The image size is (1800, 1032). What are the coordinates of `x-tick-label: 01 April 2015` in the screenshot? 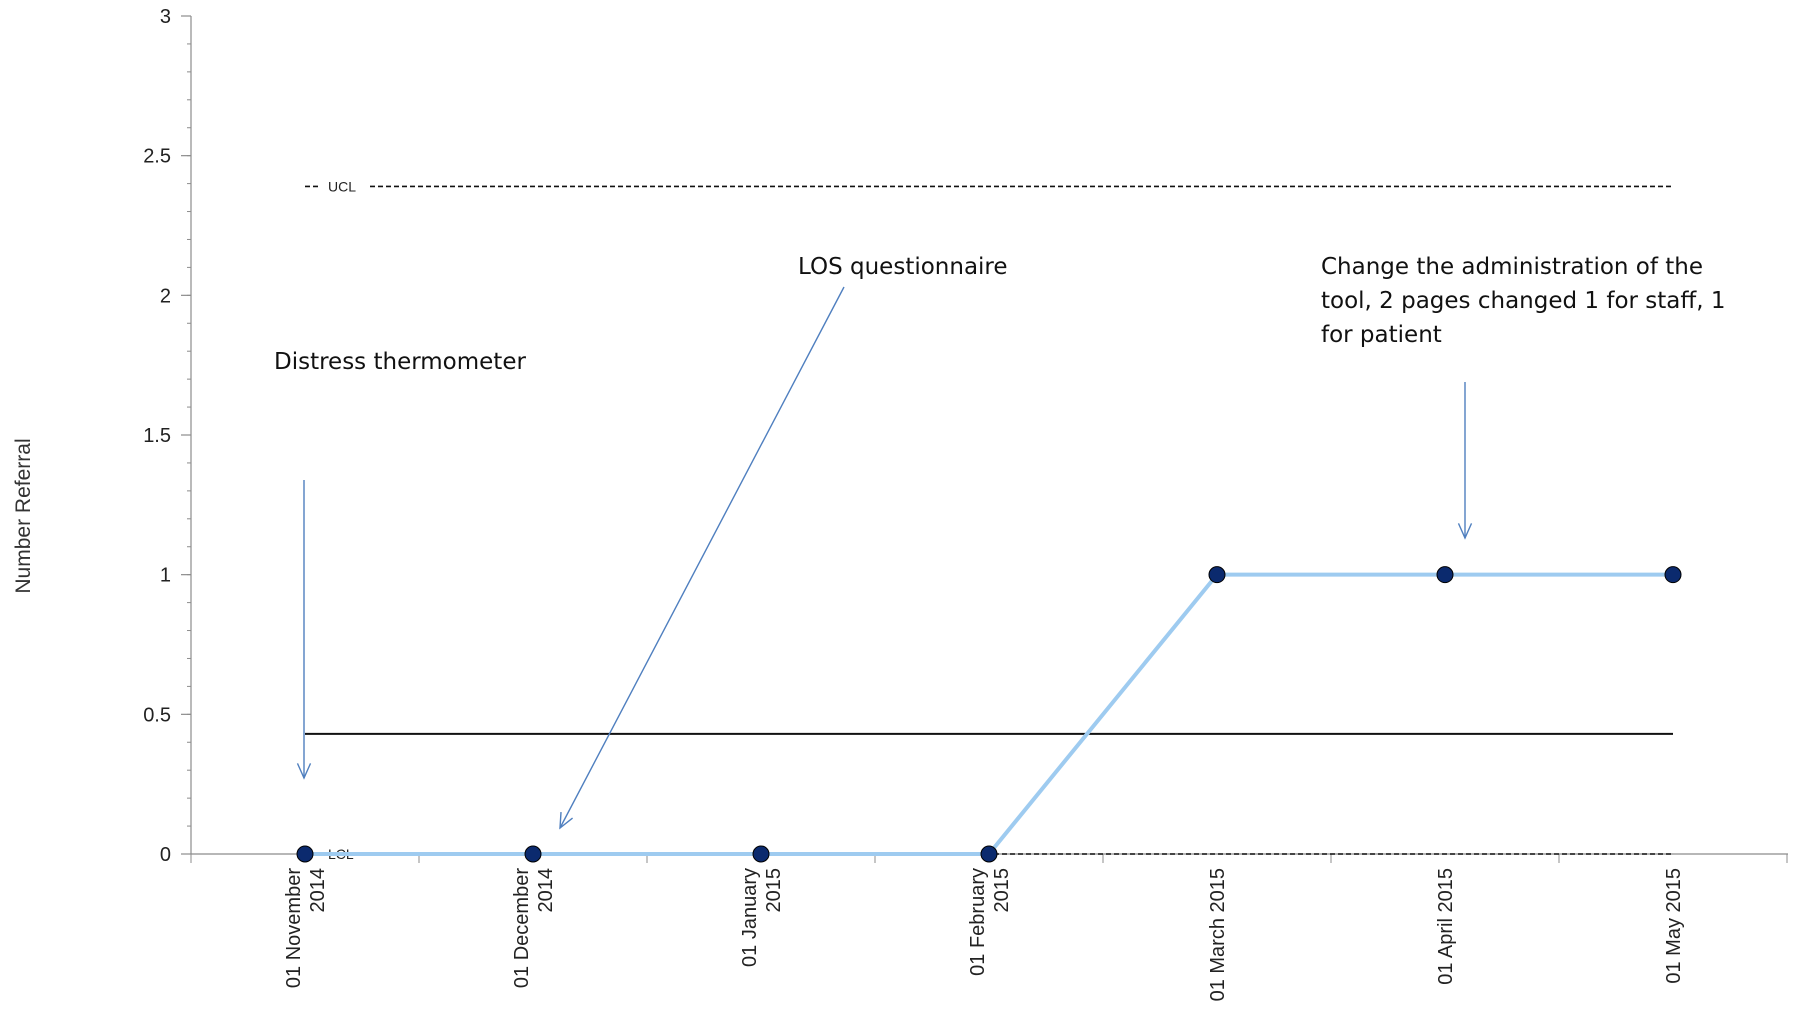 It's located at (1446, 926).